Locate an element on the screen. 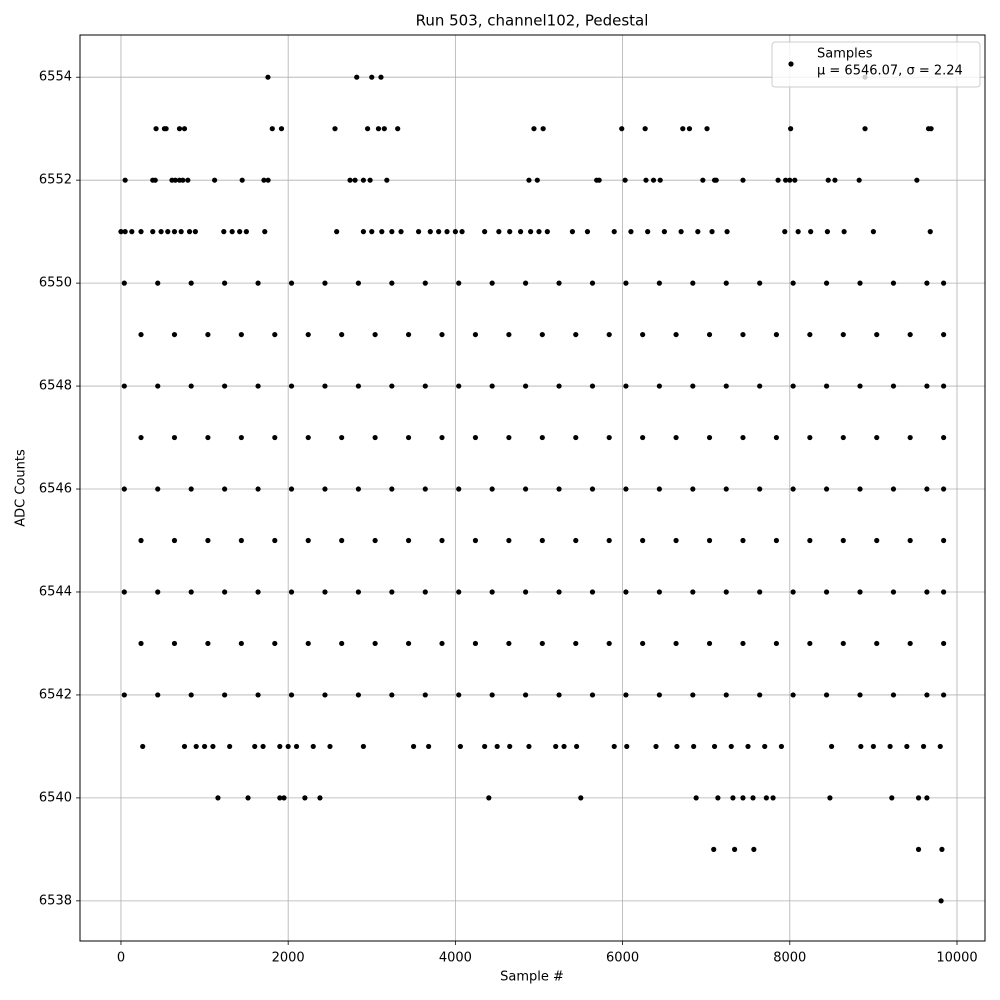 The image size is (1000, 1000). y-tick-label: 6540 is located at coordinates (55, 797).